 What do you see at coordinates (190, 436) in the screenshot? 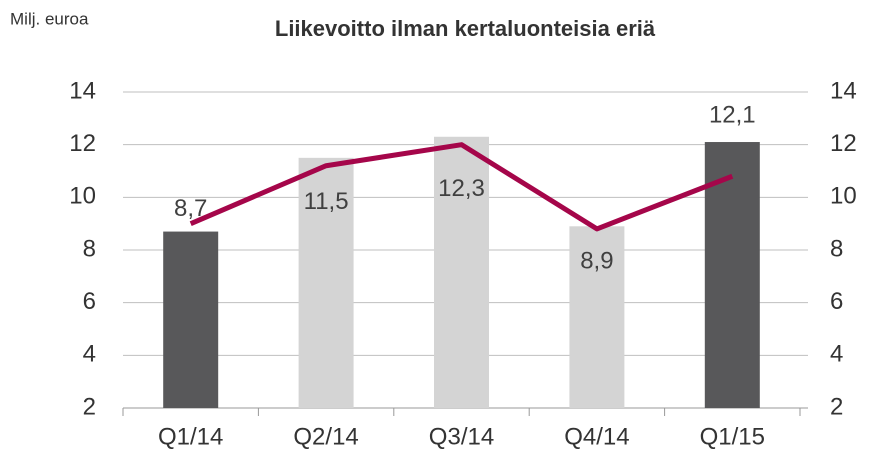
I see `x-tick-label: Q1/14` at bounding box center [190, 436].